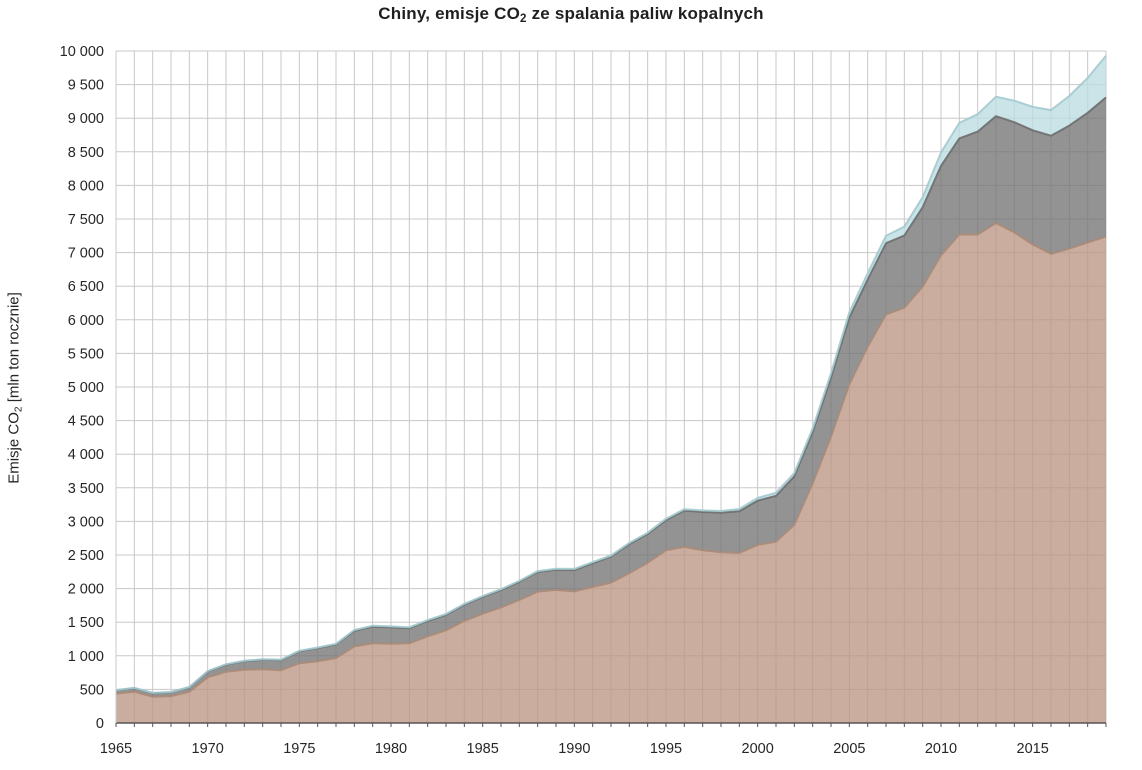 The width and height of the screenshot is (1142, 770). Describe the element at coordinates (86, 321) in the screenshot. I see `y-tick-label: 6 000` at that location.